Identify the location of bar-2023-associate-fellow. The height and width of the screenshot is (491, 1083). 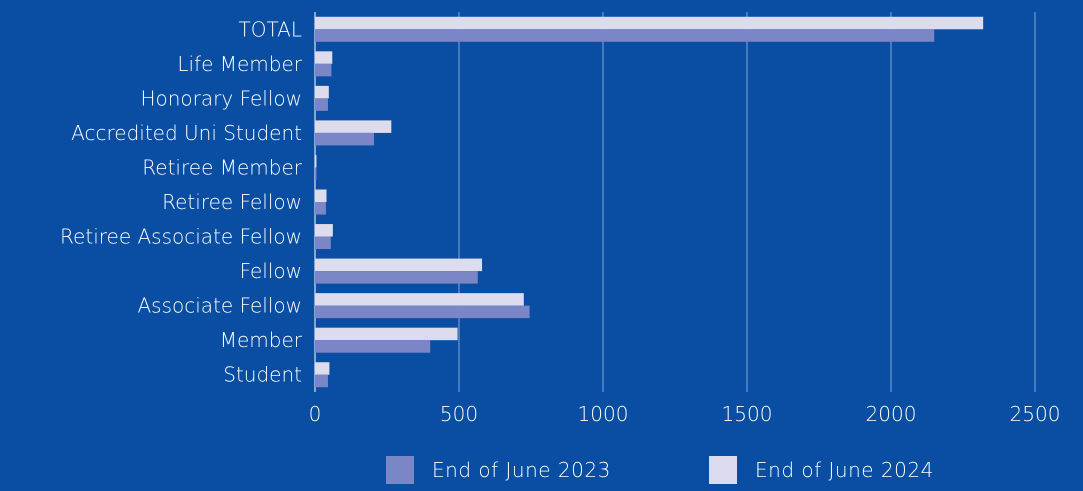
(422, 312).